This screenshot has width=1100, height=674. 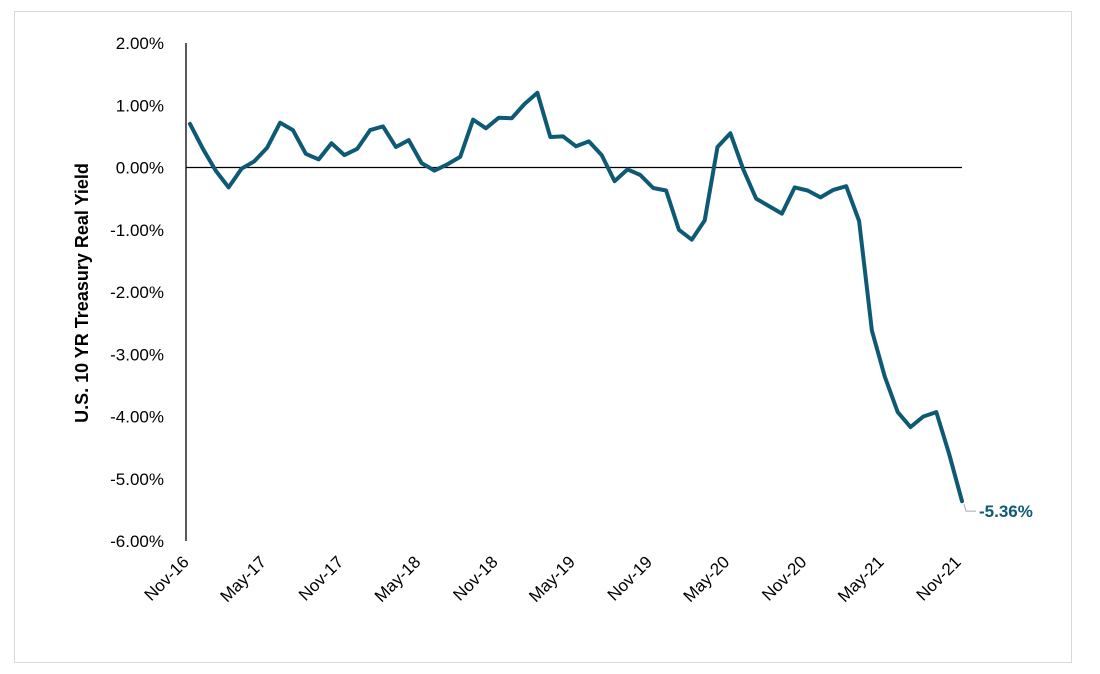 I want to click on end-data-label: -5.36%, so click(x=1006, y=511).